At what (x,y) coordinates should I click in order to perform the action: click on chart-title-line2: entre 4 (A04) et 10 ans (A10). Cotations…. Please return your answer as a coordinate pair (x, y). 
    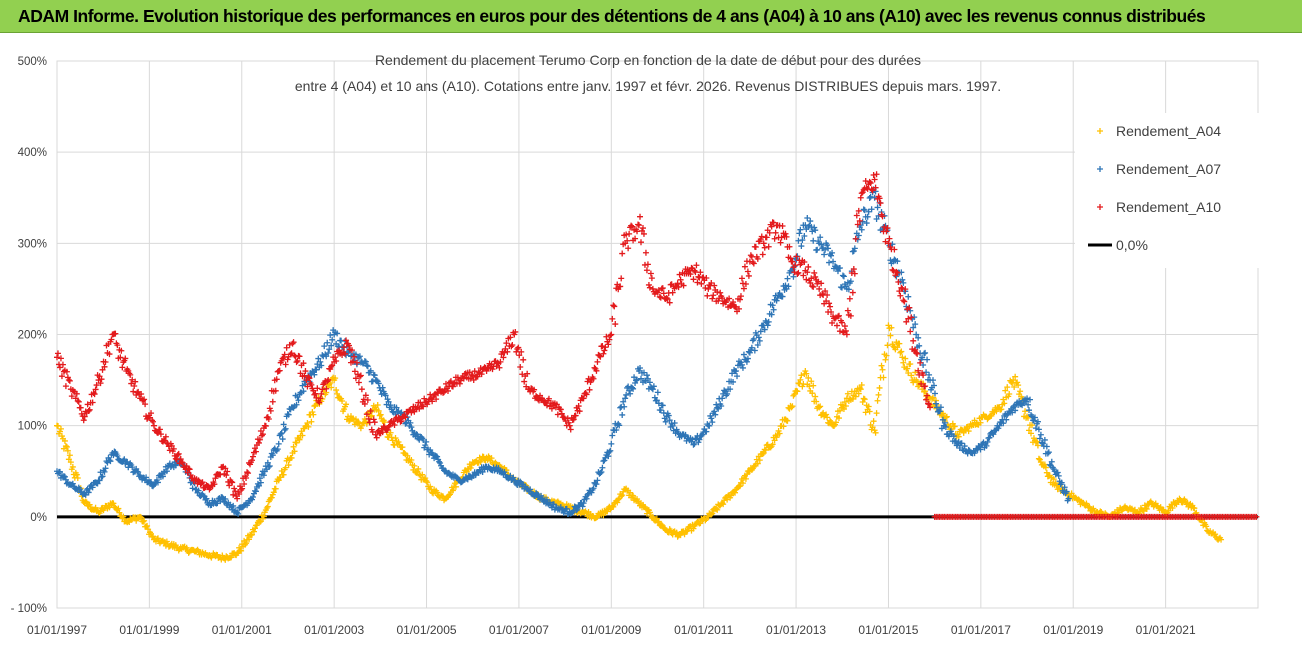
    Looking at the image, I should click on (648, 86).